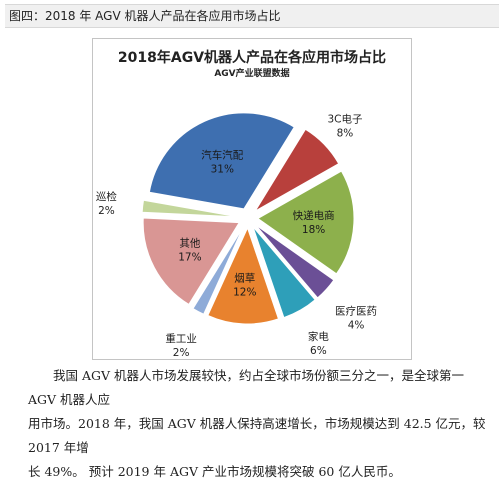 Image resolution: width=504 pixels, height=484 pixels. What do you see at coordinates (345, 133) in the screenshot?
I see `slice-value-label: 8%` at bounding box center [345, 133].